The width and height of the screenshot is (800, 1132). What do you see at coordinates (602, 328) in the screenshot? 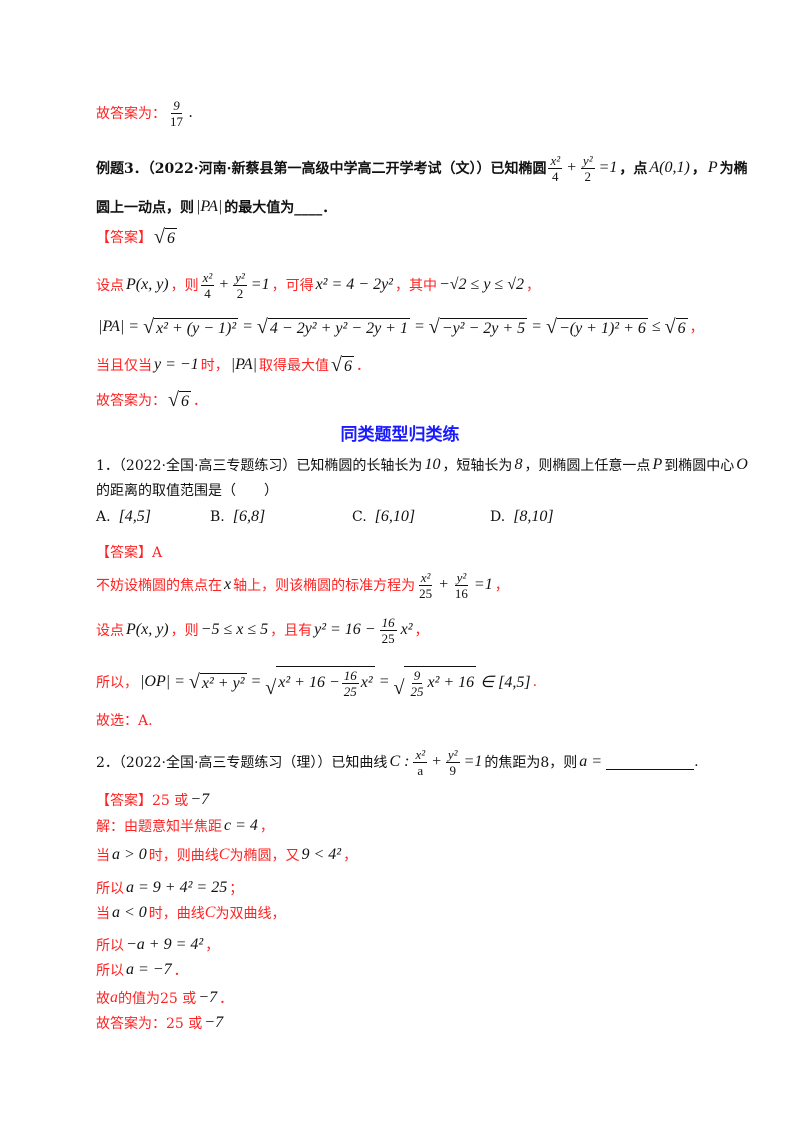
I see `math-expression: −(y + 1)² + 6` at bounding box center [602, 328].